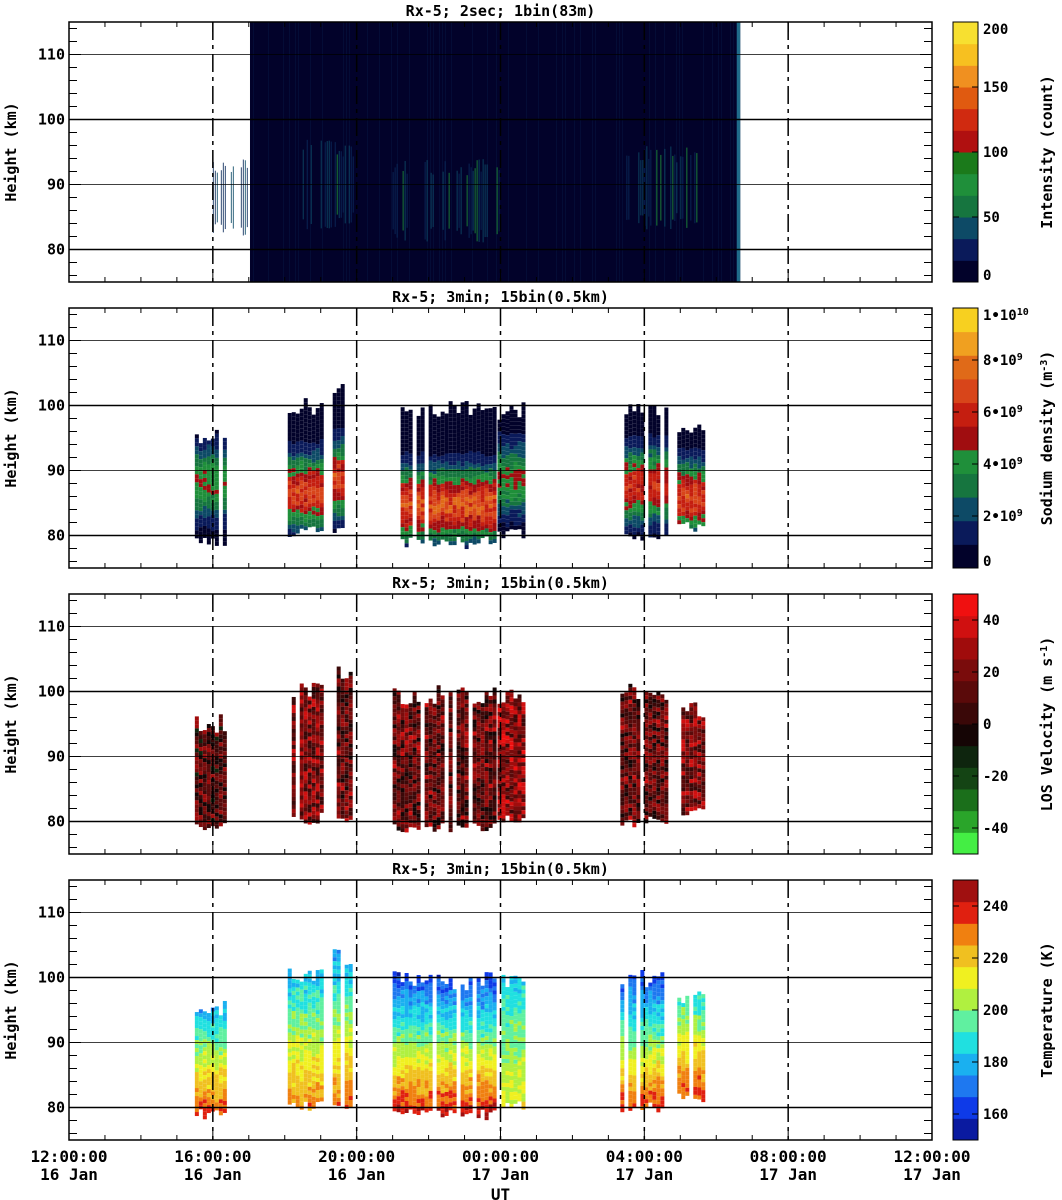 The width and height of the screenshot is (1062, 1200). What do you see at coordinates (501, 11) in the screenshot?
I see `panel-title: Rx-5; 2sec; 1bin(83m)` at bounding box center [501, 11].